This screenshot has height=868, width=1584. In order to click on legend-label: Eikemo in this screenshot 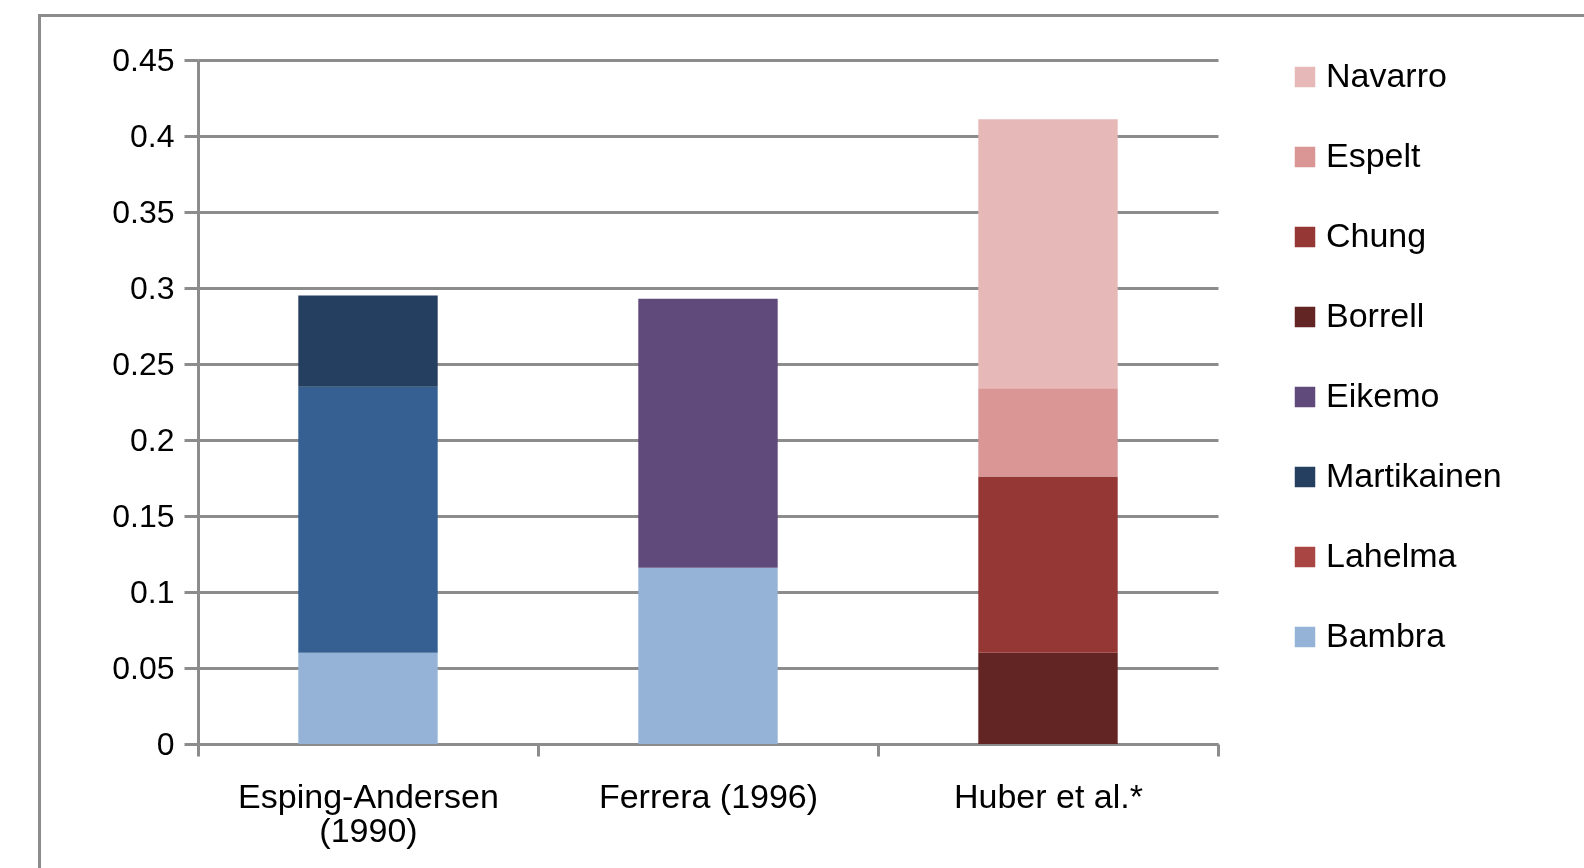, I will do `click(1383, 395)`.